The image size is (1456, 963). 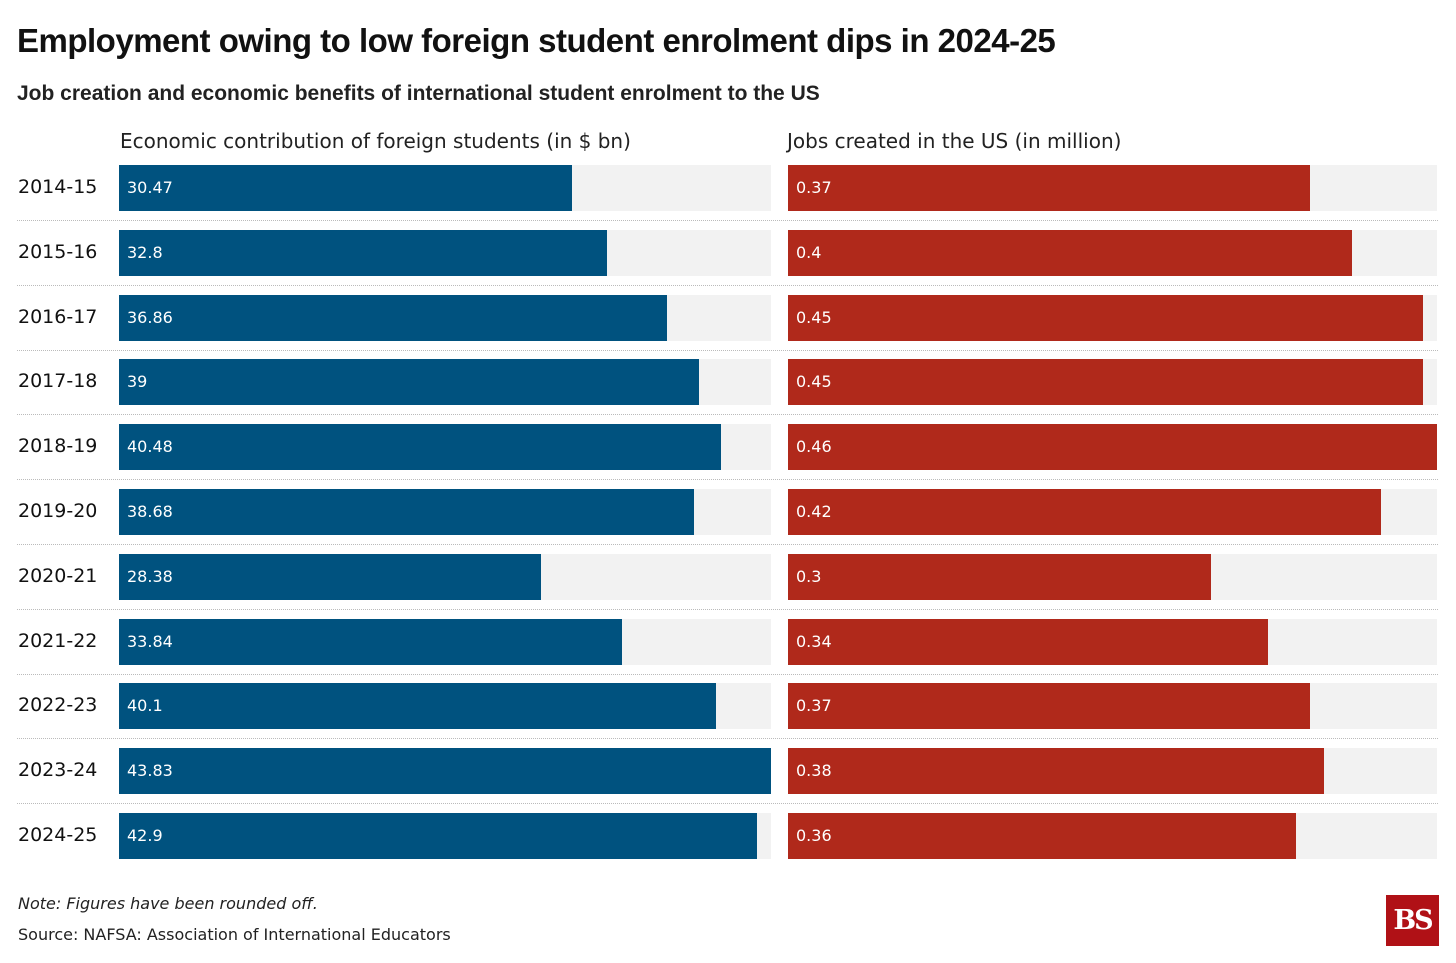 I want to click on bar-track: 43.83, so click(x=445, y=771).